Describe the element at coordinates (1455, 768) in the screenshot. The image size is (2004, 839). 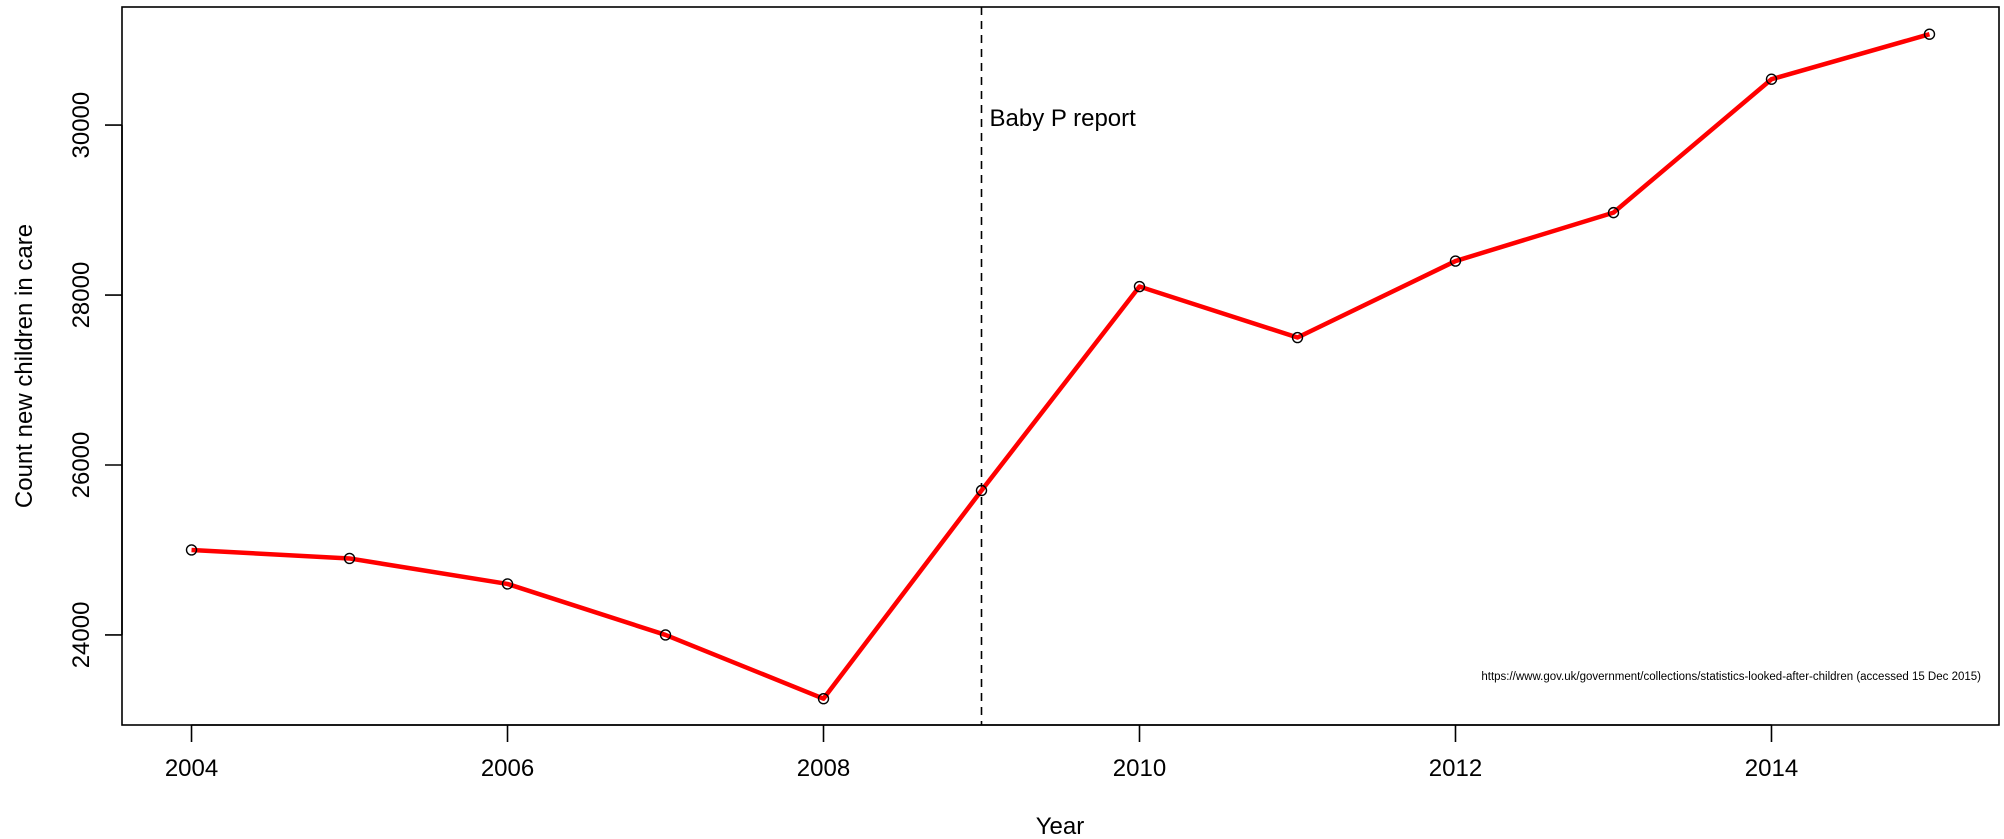
I see `x-tick-label: 2012` at that location.